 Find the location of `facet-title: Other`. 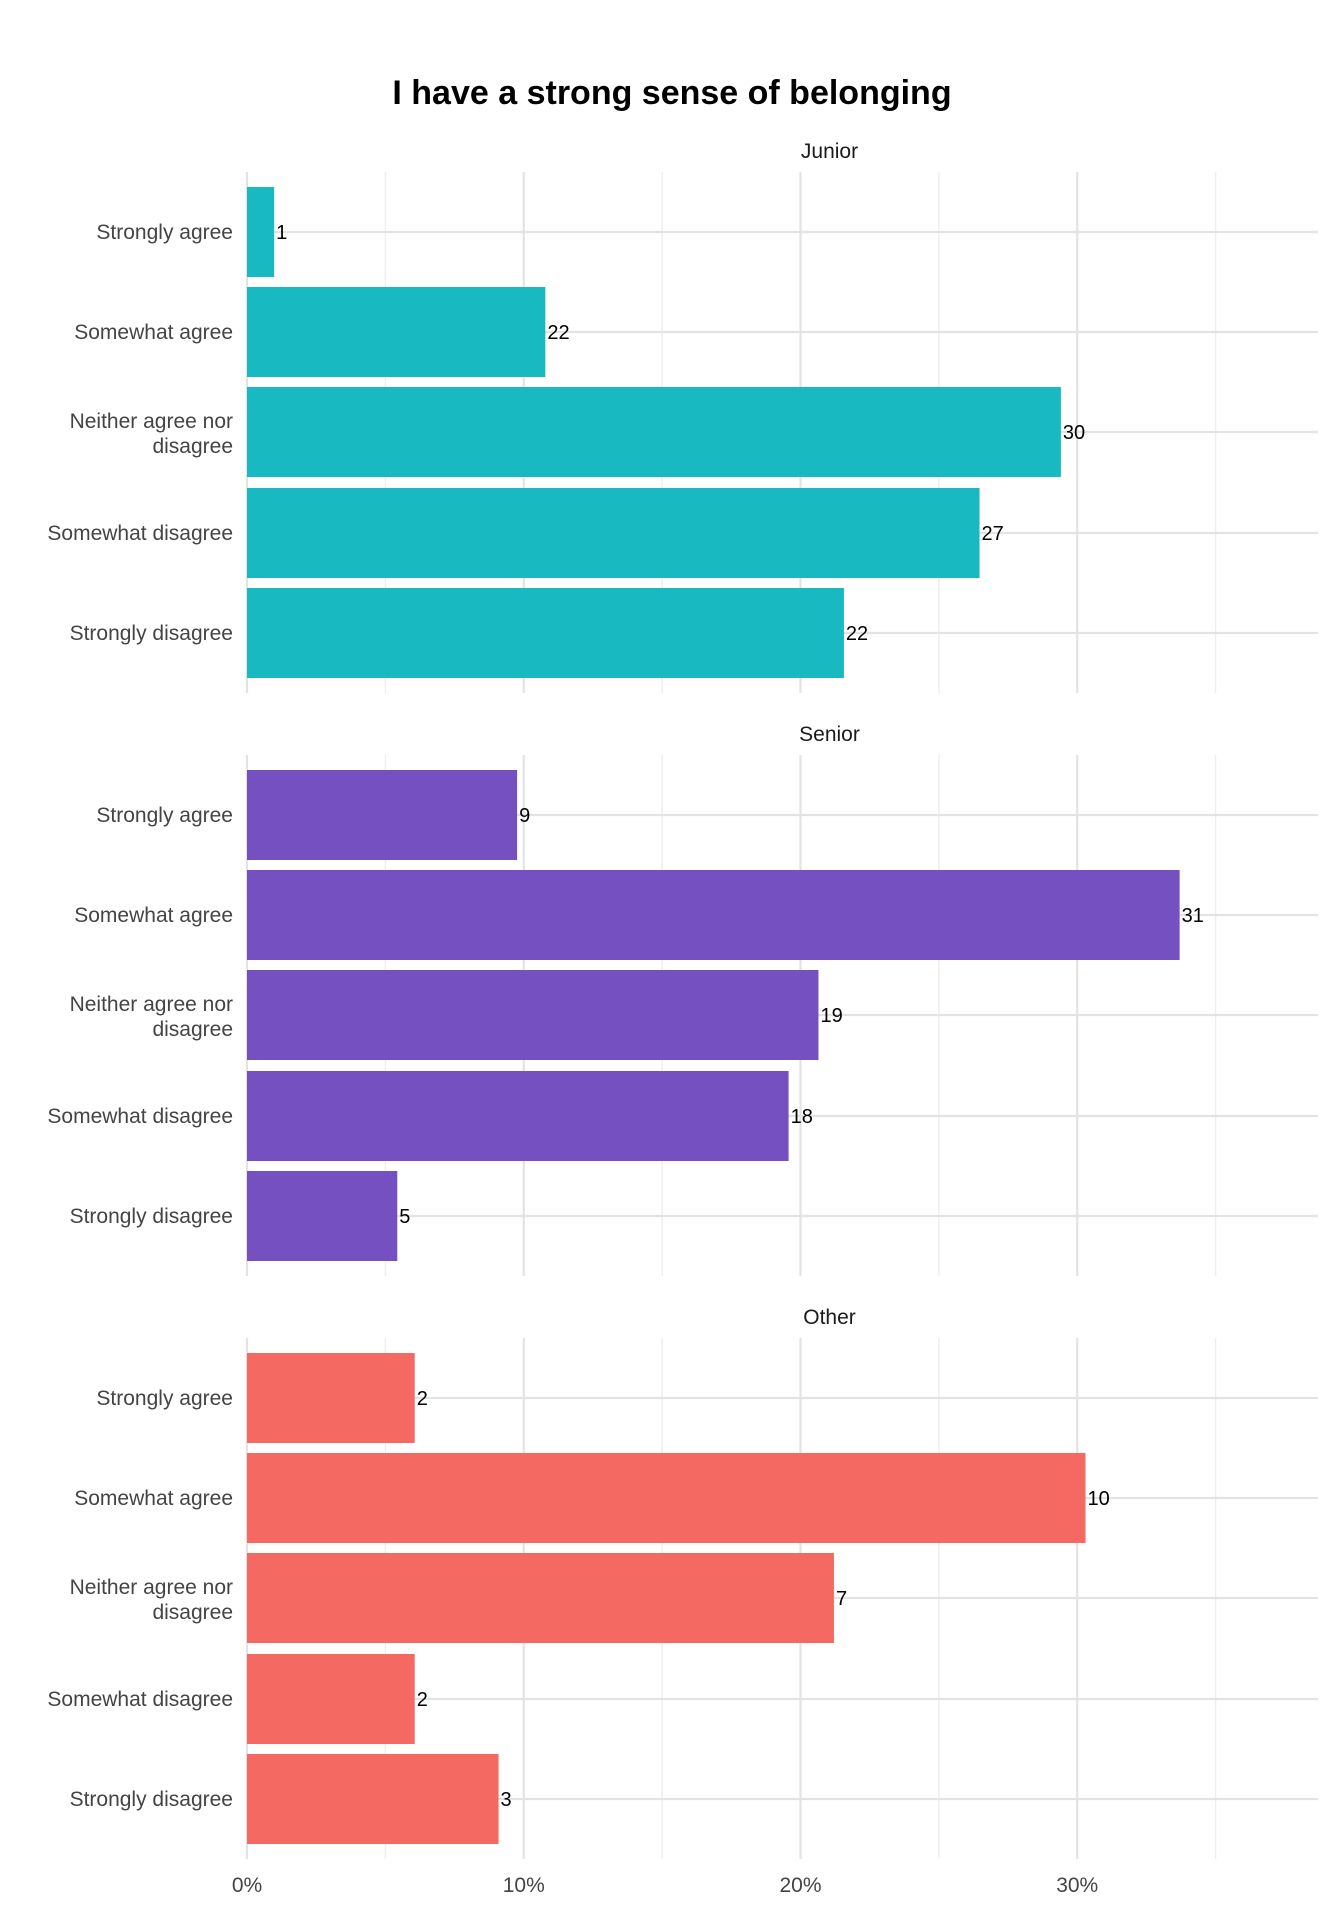

facet-title: Other is located at coordinates (829, 1317).